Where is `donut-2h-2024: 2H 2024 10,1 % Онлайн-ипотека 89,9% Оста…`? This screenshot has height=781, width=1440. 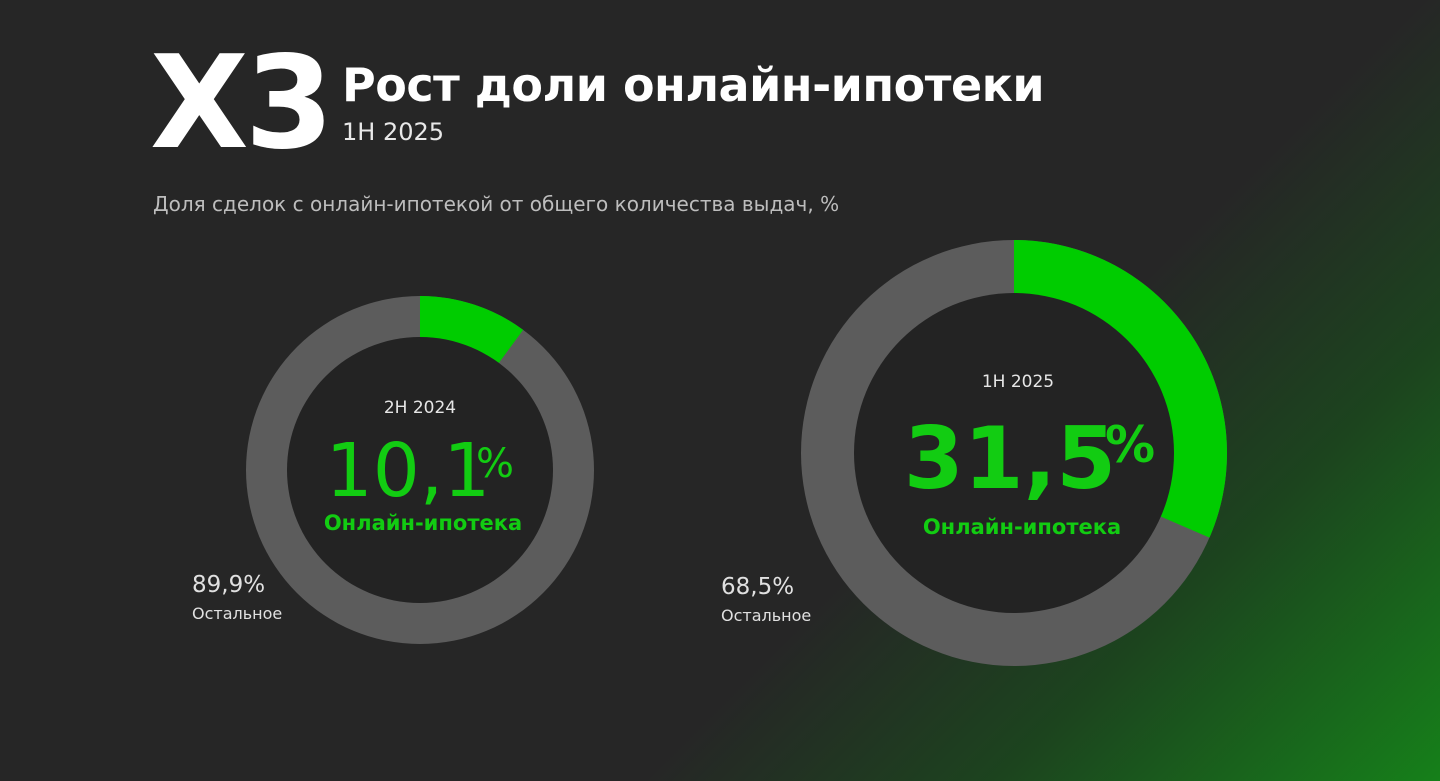 donut-2h-2024: 2H 2024 10,1 % Онлайн-ипотека 89,9% Оста… is located at coordinates (393, 470).